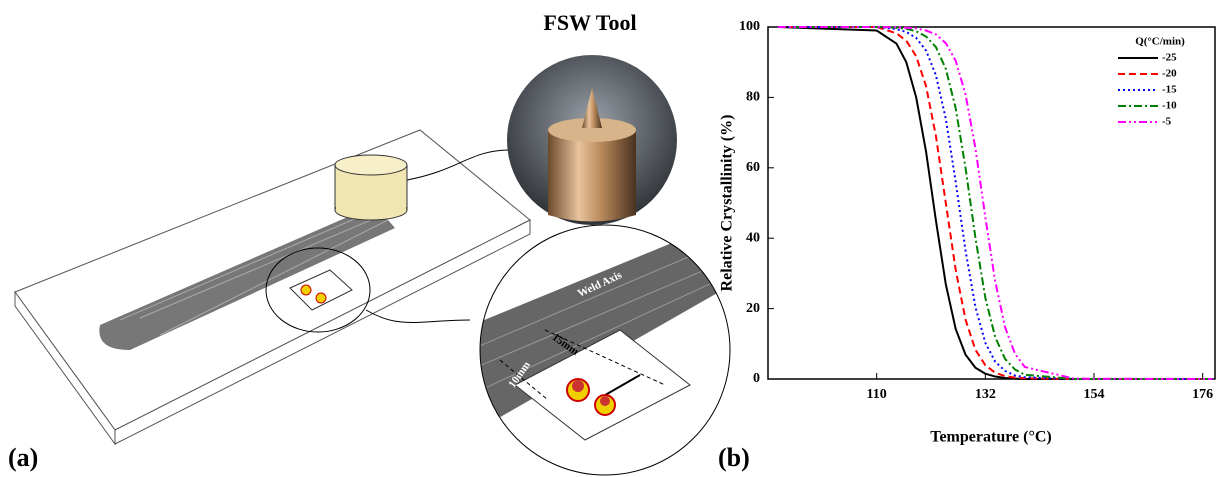 Image resolution: width=1218 pixels, height=477 pixels. What do you see at coordinates (749, 26) in the screenshot?
I see `y-tick-label: 100` at bounding box center [749, 26].